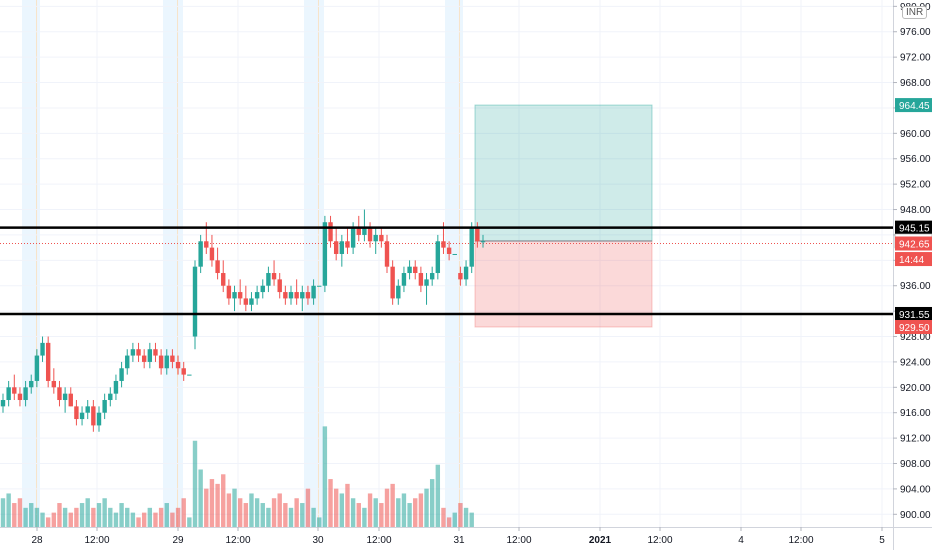  Describe the element at coordinates (915, 464) in the screenshot. I see `price-tick-label: 908.00` at that location.